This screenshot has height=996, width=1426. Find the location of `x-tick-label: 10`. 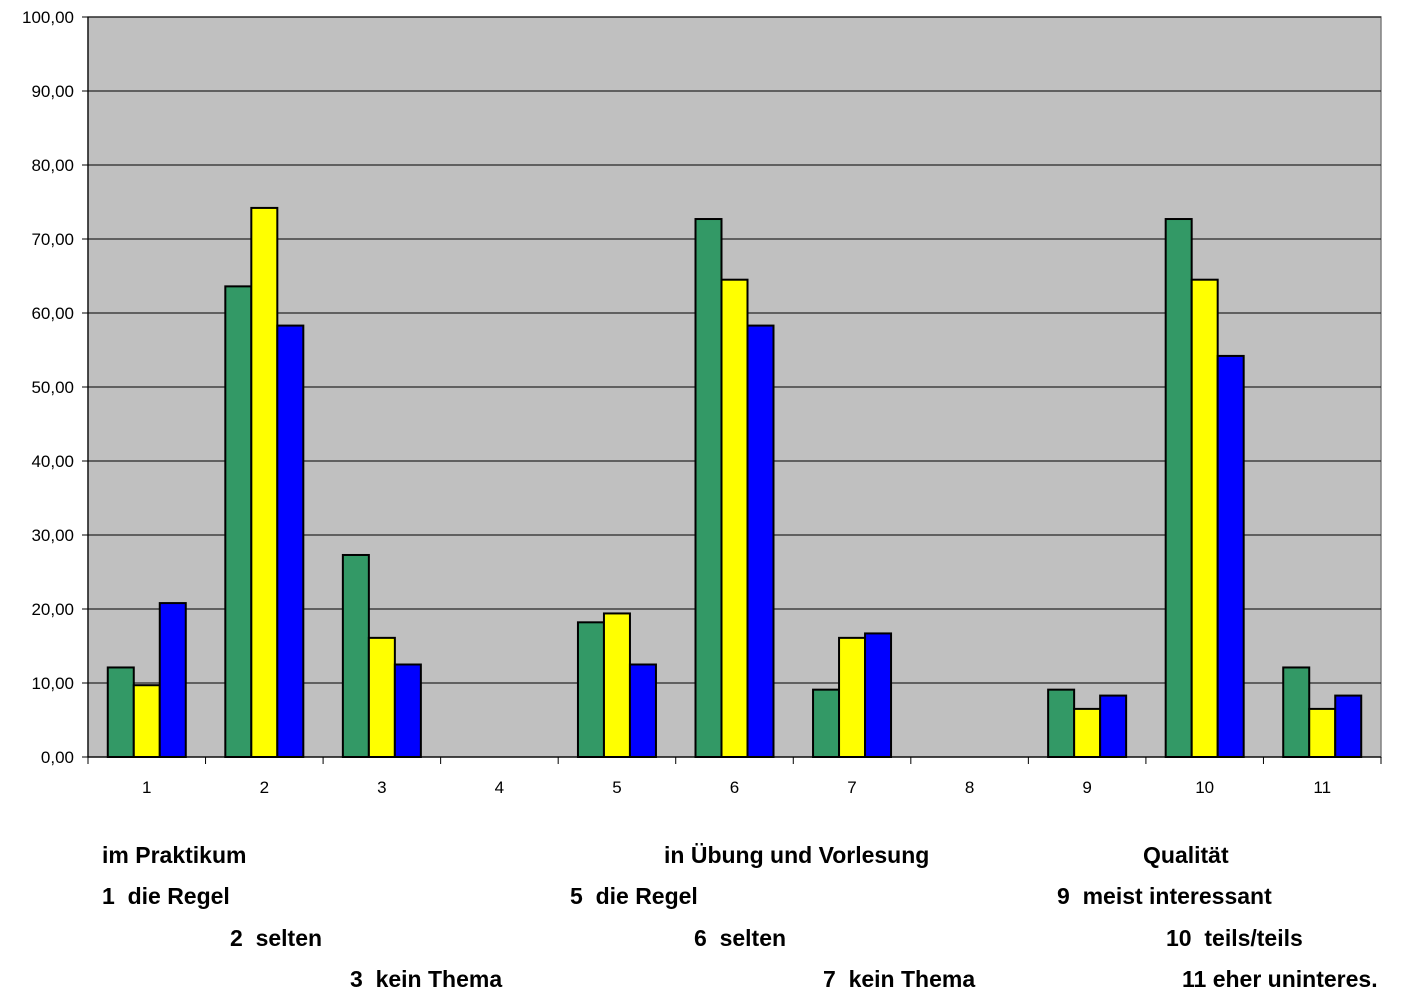

x-tick-label: 10 is located at coordinates (1204, 787).